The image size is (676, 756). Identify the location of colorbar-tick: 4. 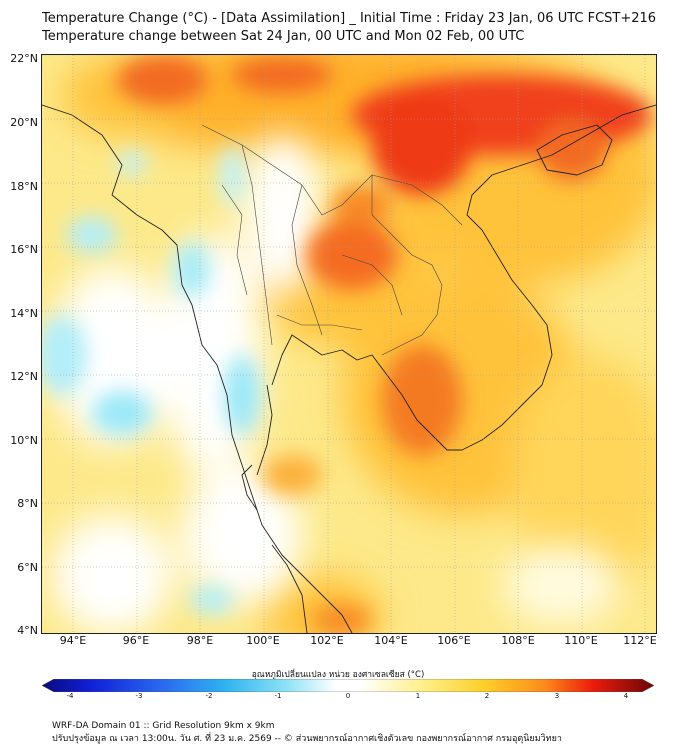
(626, 696).